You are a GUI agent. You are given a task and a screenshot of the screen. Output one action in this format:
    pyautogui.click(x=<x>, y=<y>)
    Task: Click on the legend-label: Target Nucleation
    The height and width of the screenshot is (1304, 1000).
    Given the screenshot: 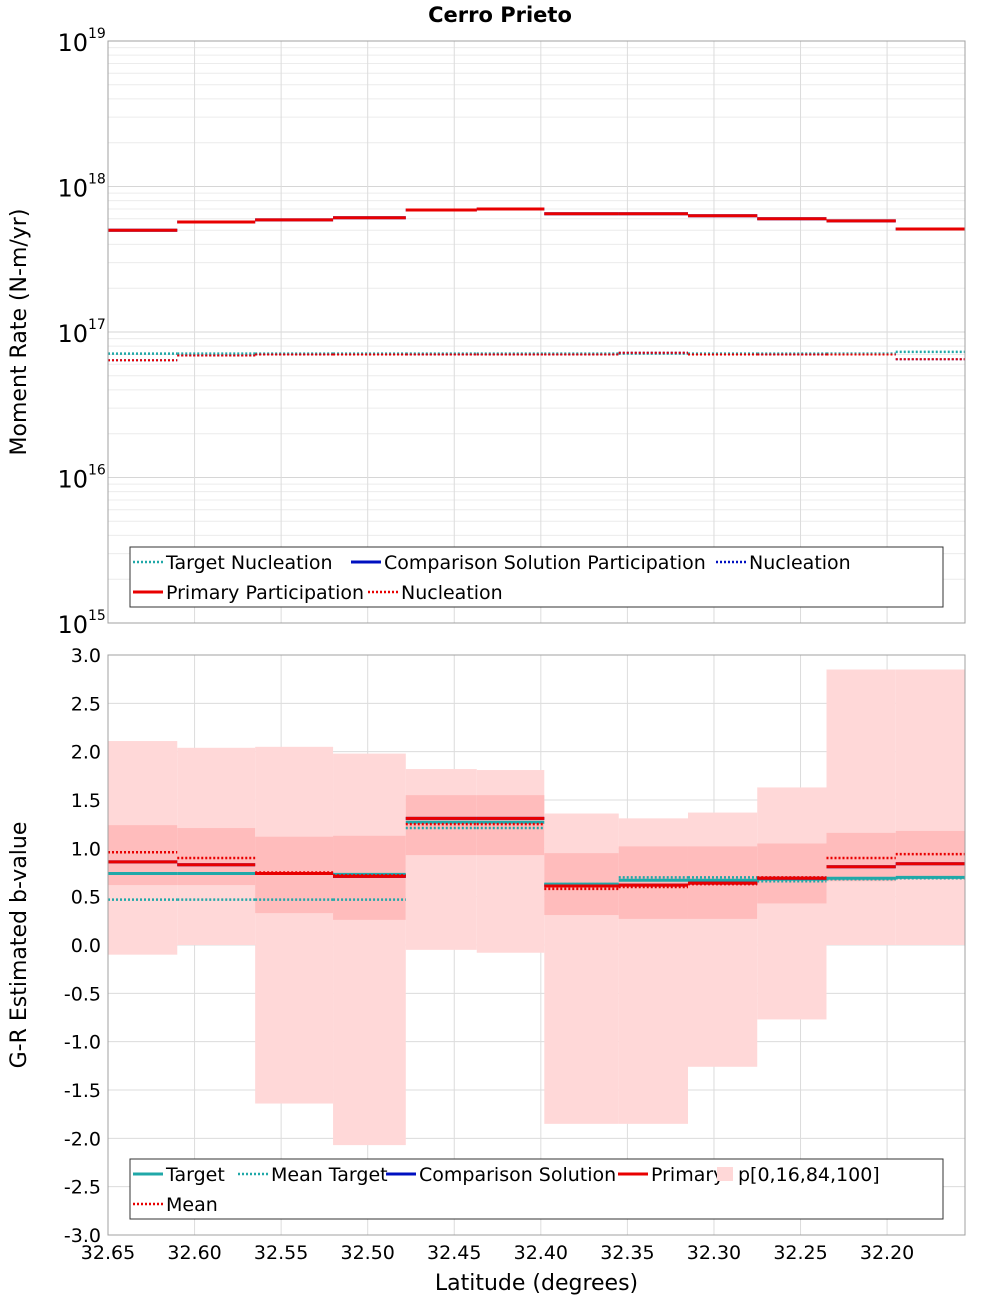 What is the action you would take?
    pyautogui.click(x=249, y=563)
    